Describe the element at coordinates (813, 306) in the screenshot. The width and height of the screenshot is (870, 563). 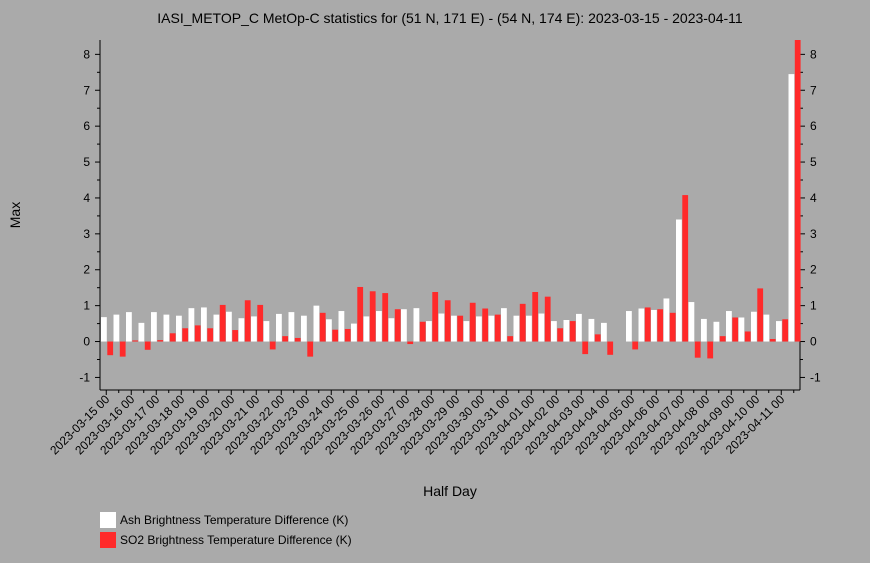
I see `y-tick-label-right: 1` at that location.